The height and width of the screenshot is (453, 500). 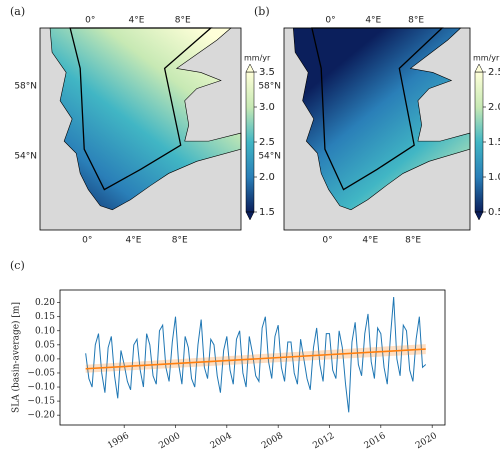 I want to click on y-tick-label: −0.05, so click(x=41, y=373).